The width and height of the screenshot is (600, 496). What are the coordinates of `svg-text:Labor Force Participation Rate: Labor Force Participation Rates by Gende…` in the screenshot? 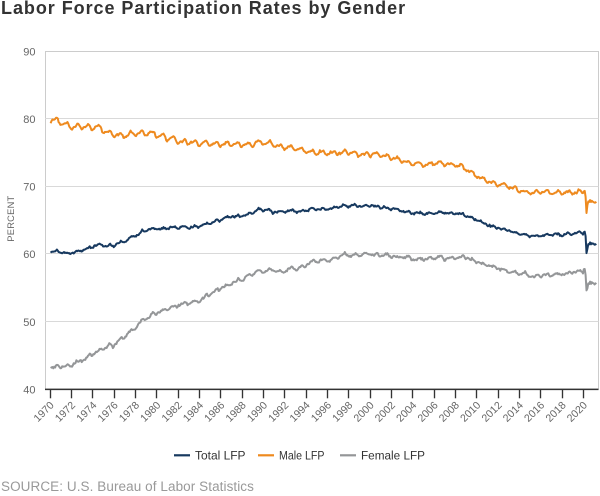 It's located at (203, 9).